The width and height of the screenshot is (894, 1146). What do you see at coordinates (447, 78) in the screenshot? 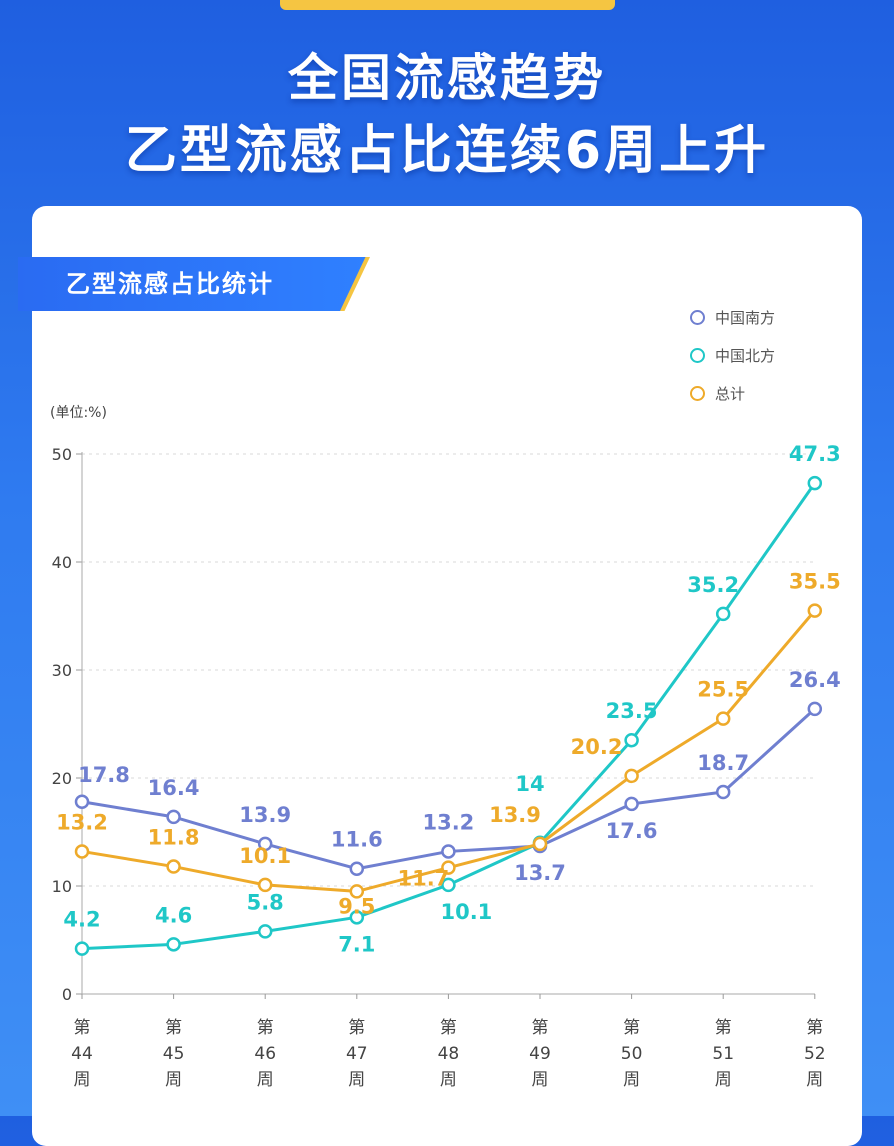
I see `page-title: 全国流感趋势` at bounding box center [447, 78].